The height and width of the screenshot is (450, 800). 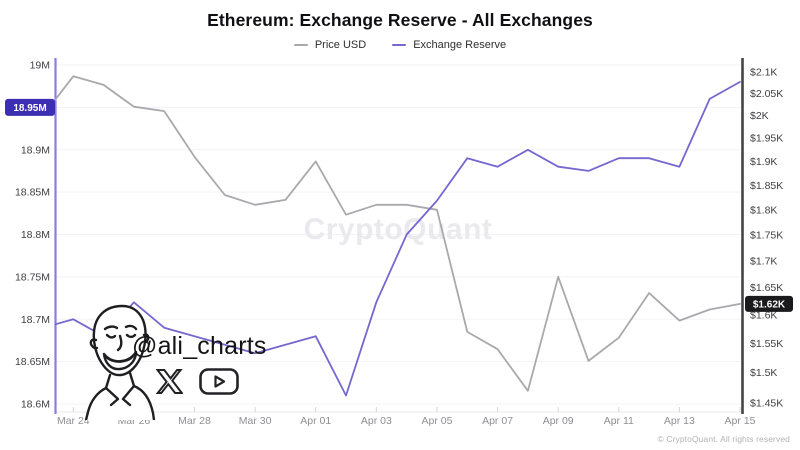 What do you see at coordinates (763, 373) in the screenshot?
I see `right-tick-label: $1.5K` at bounding box center [763, 373].